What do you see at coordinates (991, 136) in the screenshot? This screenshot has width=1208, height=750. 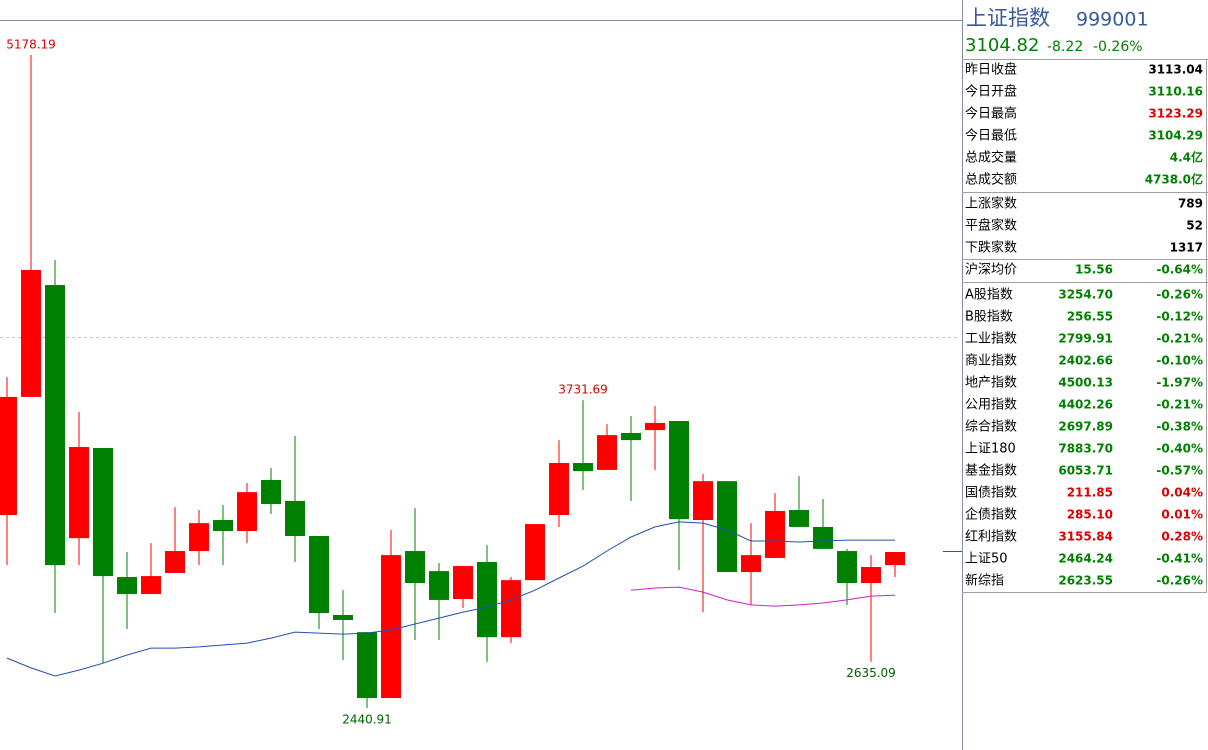 I see `row-label: 今日最低` at bounding box center [991, 136].